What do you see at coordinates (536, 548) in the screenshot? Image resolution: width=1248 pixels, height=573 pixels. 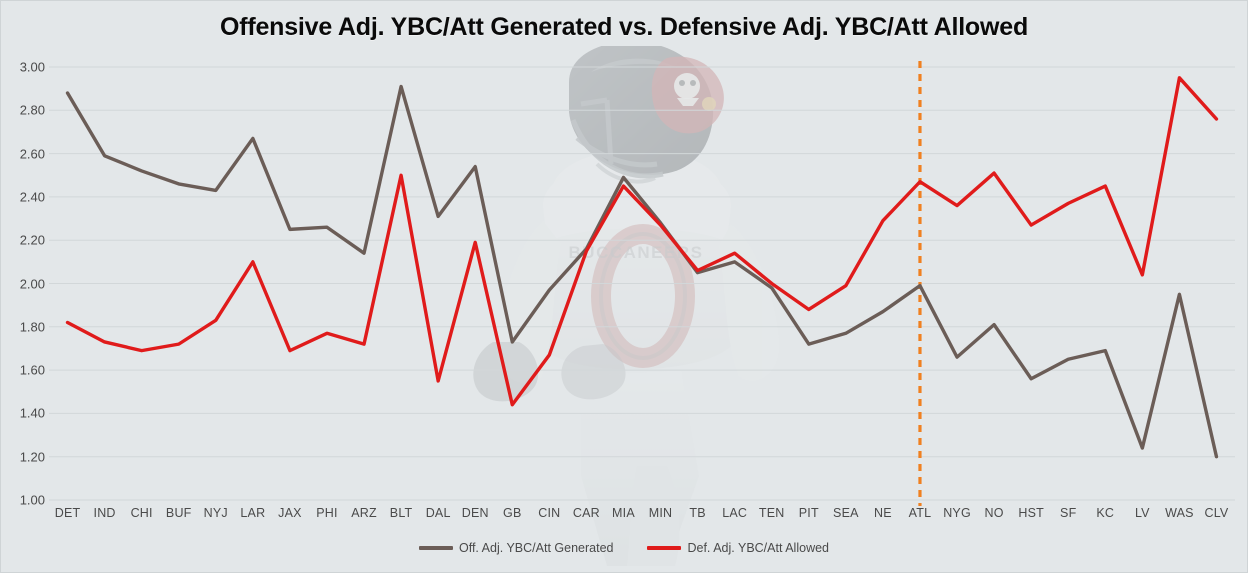 I see `legend-label: Off. Adj. YBC/Att Generated` at bounding box center [536, 548].